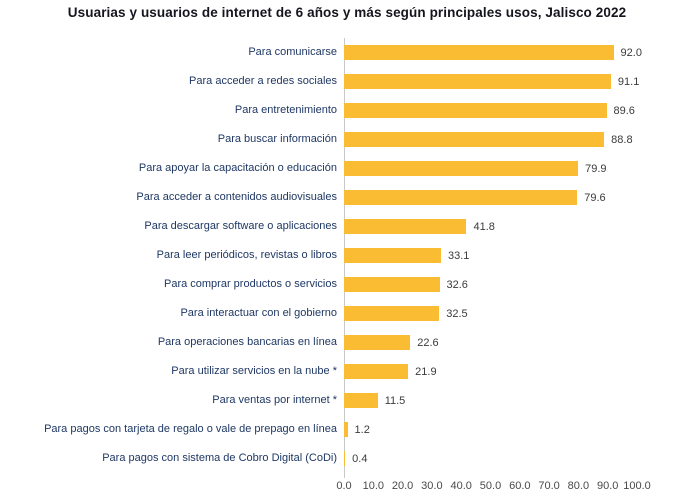 The height and width of the screenshot is (501, 694). Describe the element at coordinates (458, 255) in the screenshot. I see `value-label: 33.1` at that location.